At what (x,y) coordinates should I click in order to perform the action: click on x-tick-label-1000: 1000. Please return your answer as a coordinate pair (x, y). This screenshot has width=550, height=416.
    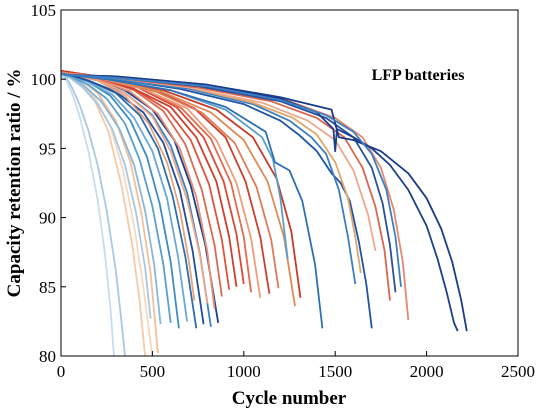
    Looking at the image, I should click on (244, 371).